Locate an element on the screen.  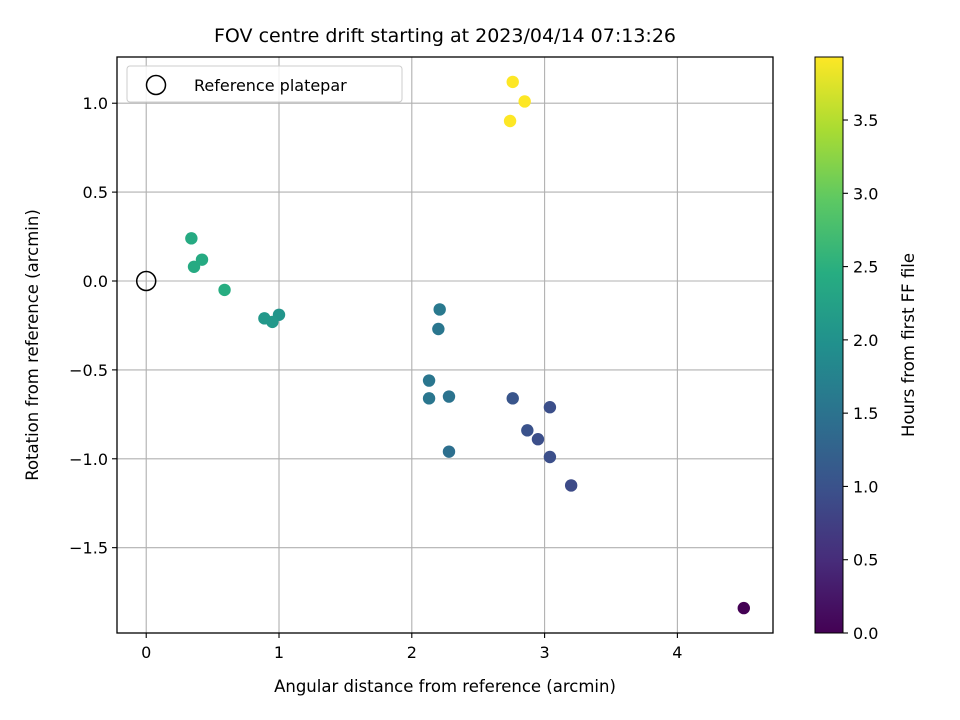
y-tick-label: −0.5 is located at coordinates (88, 370).